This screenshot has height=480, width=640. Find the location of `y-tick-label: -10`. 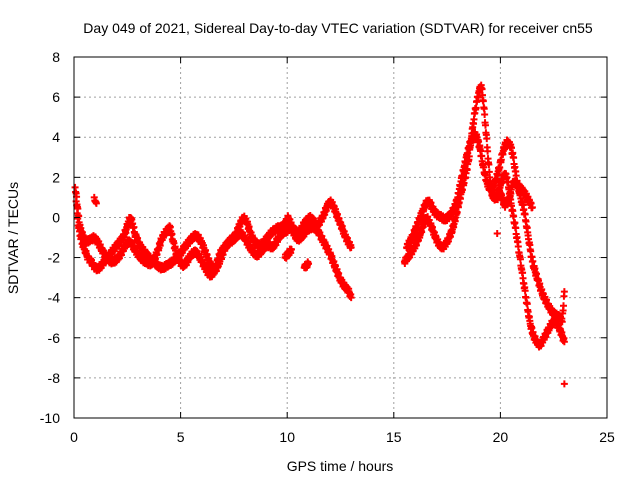

y-tick-label: -10 is located at coordinates (50, 418).